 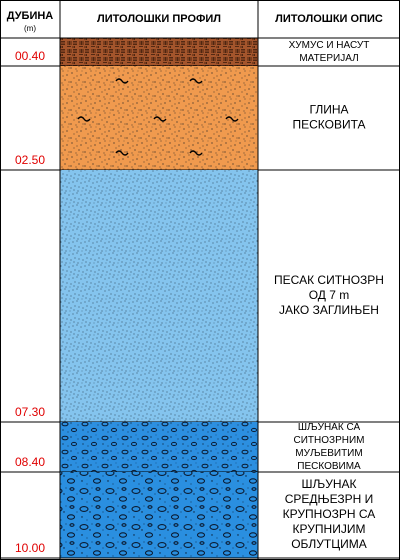 I want to click on depth-label: 02.50, so click(x=30, y=160).